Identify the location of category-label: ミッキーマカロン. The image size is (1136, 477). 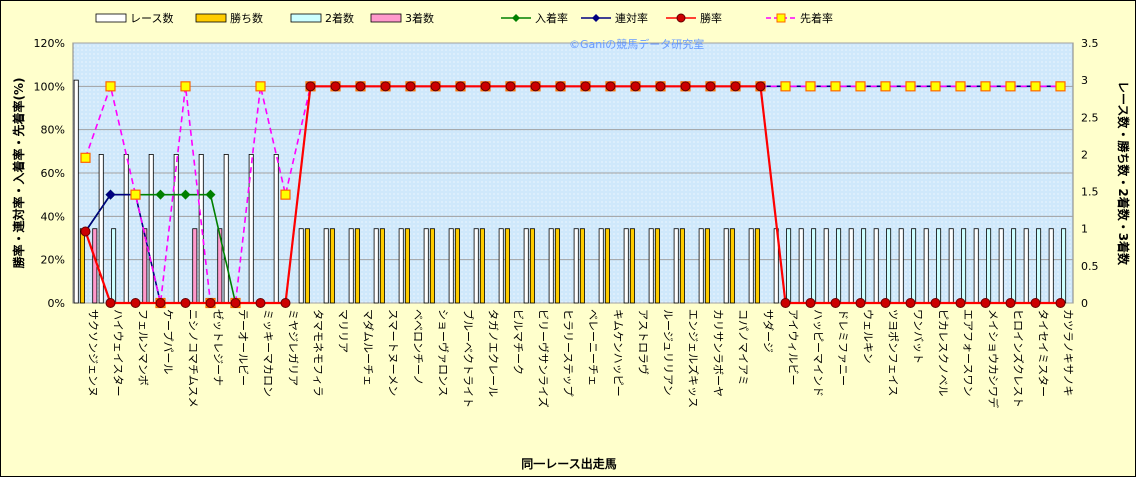
(268, 353).